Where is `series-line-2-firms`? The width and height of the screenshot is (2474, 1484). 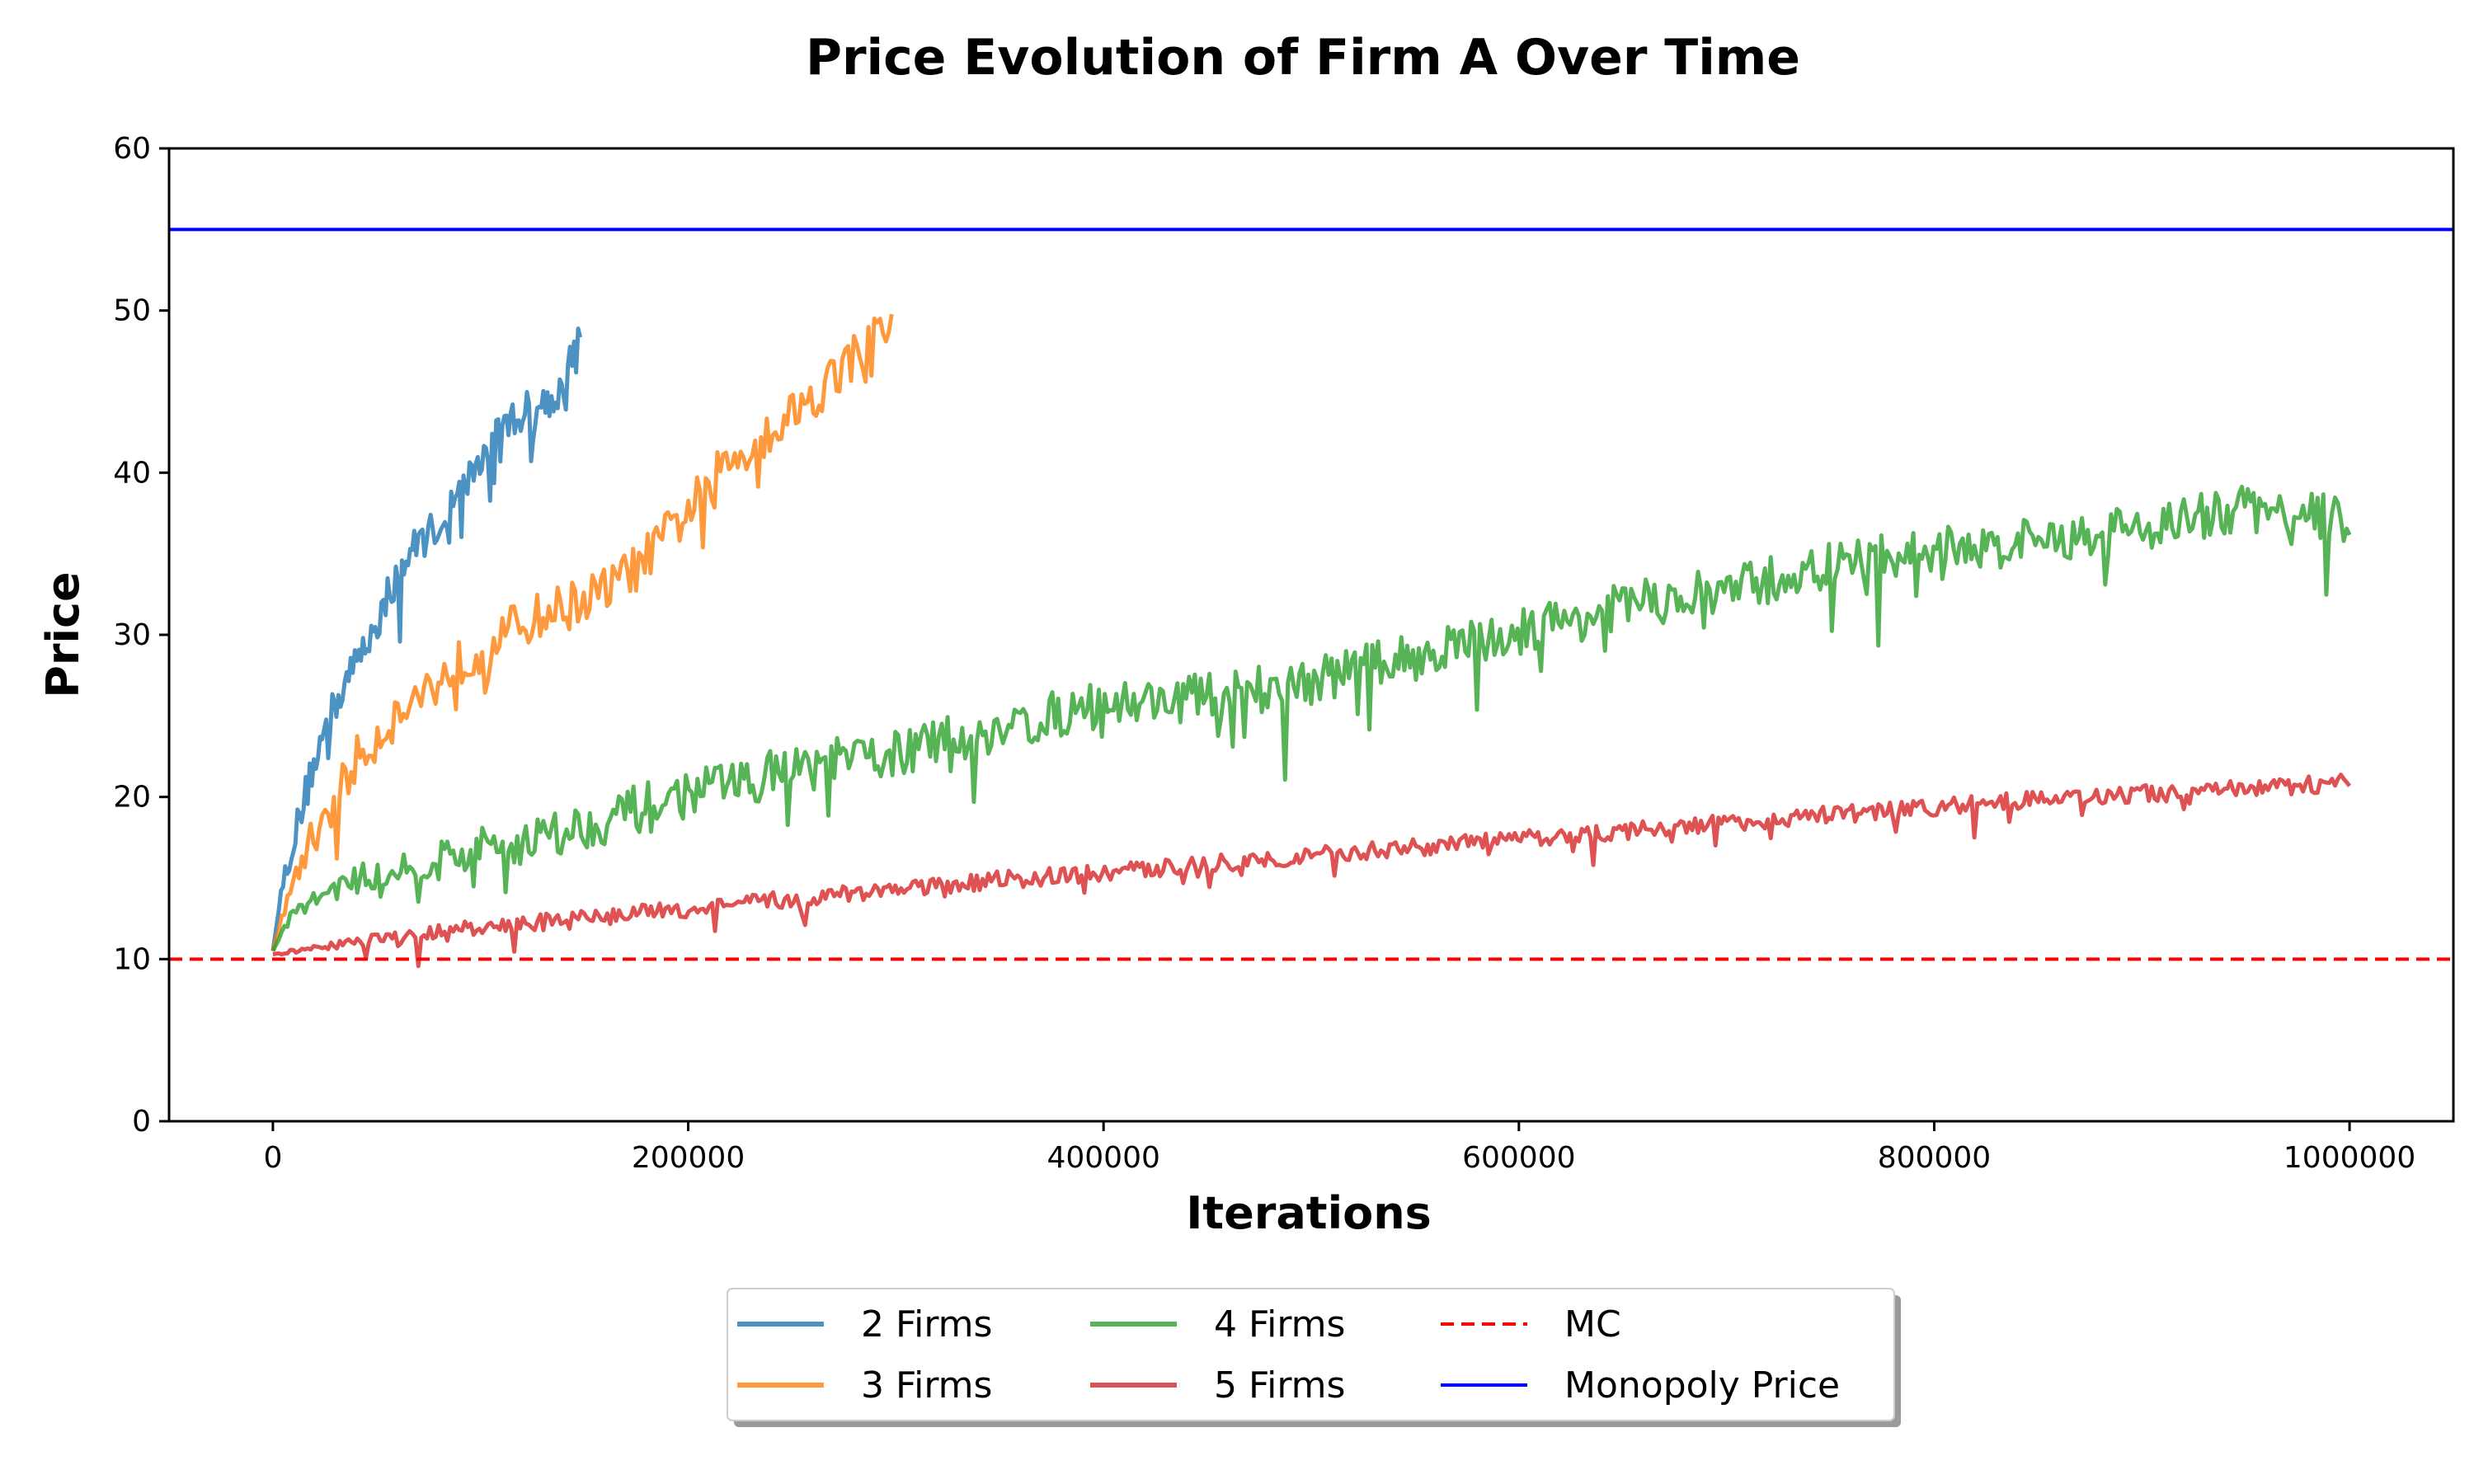
series-line-2-firms is located at coordinates (426, 638).